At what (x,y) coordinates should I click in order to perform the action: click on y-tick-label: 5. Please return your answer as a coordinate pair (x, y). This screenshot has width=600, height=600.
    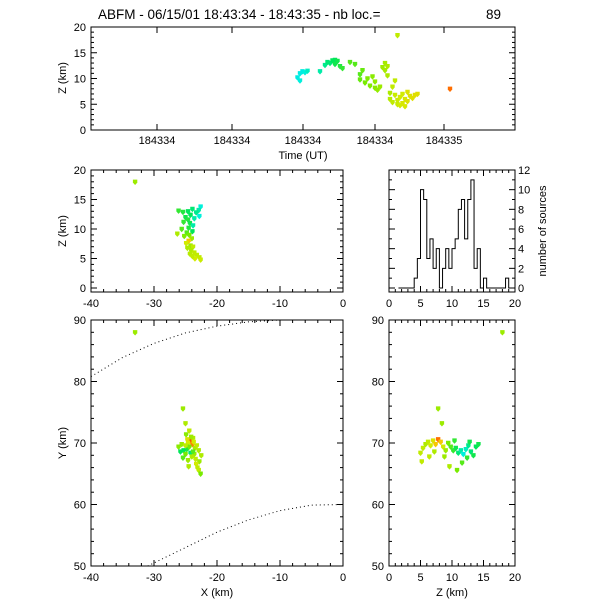
    Looking at the image, I should click on (83, 105).